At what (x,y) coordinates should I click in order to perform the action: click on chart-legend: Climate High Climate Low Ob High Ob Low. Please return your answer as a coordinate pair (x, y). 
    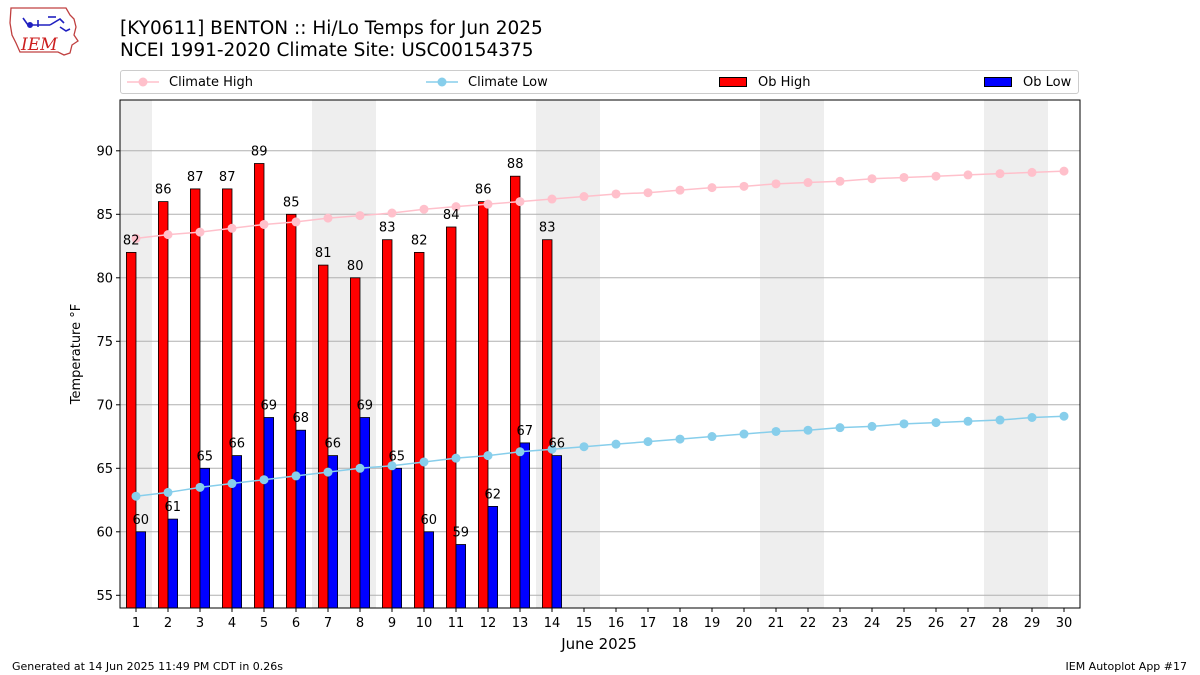
    Looking at the image, I should click on (599, 82).